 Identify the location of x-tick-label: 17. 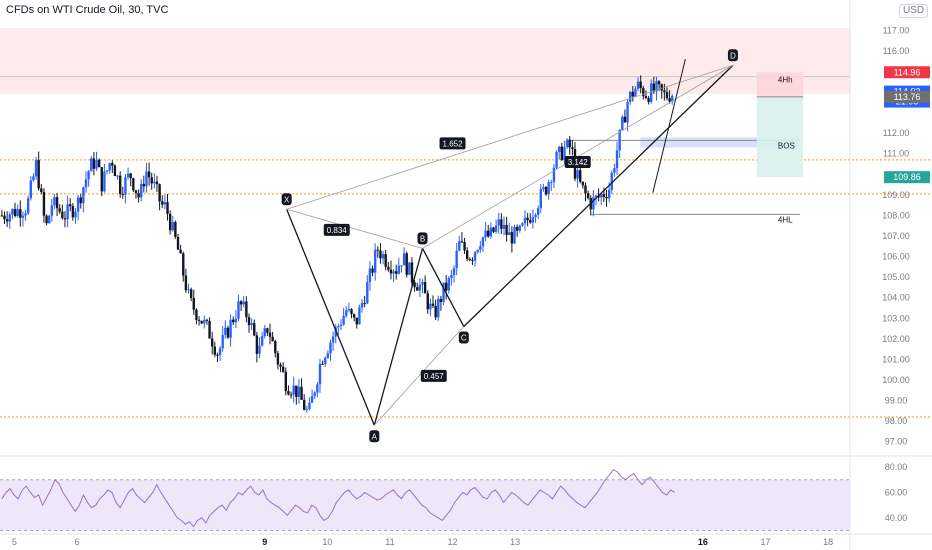
(765, 542).